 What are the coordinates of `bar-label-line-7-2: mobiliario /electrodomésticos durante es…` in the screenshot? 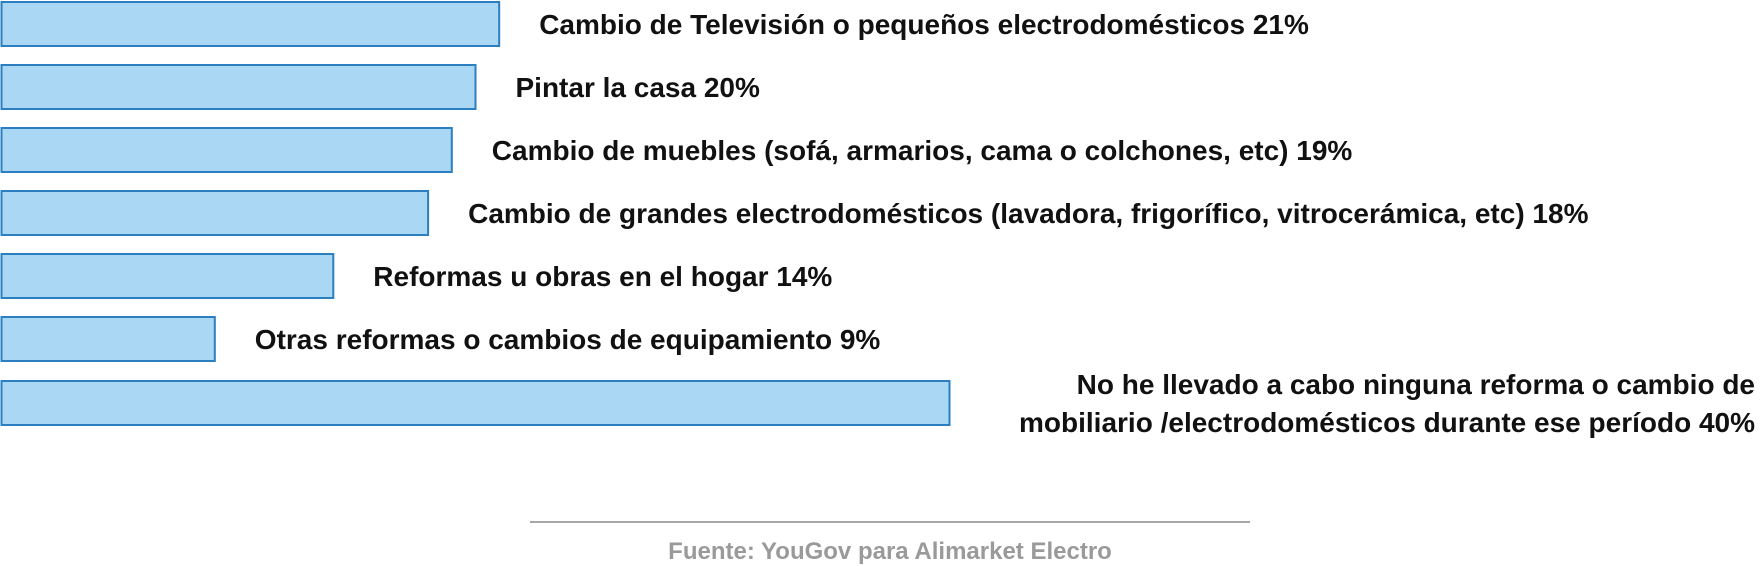 It's located at (1387, 422).